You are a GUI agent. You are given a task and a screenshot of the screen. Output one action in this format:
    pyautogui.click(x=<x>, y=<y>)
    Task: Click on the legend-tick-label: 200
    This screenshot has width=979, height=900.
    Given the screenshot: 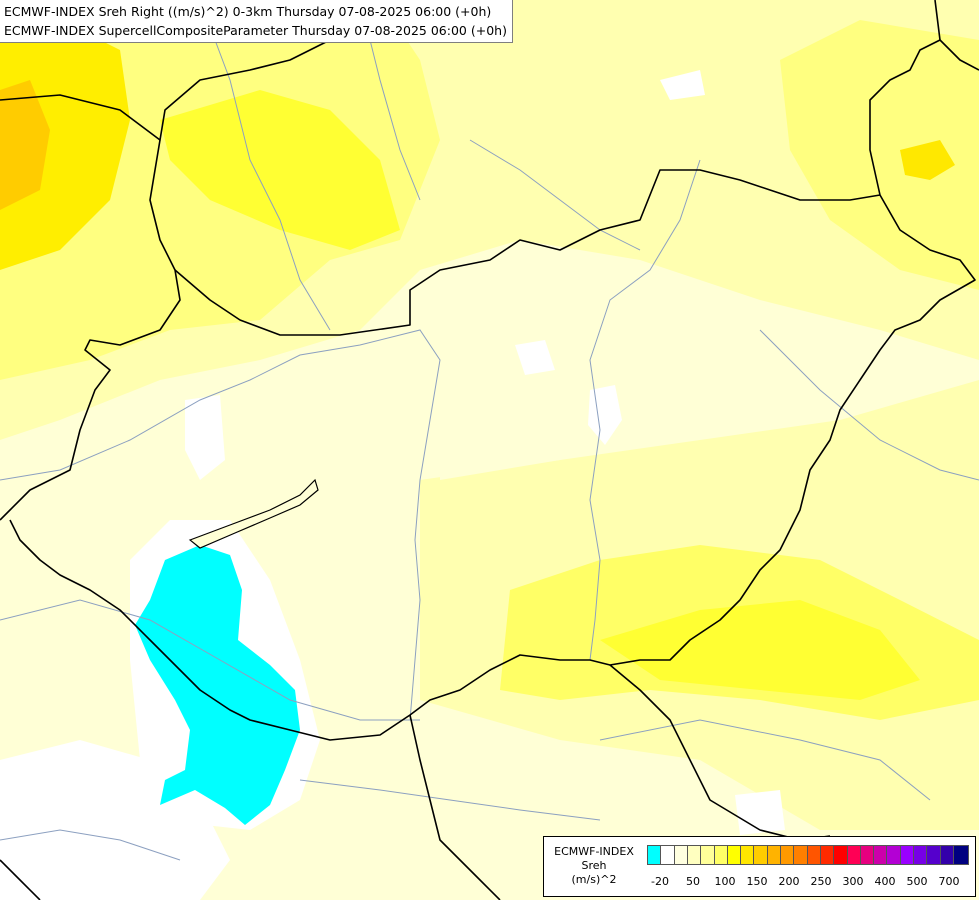 What is the action you would take?
    pyautogui.click(x=789, y=881)
    